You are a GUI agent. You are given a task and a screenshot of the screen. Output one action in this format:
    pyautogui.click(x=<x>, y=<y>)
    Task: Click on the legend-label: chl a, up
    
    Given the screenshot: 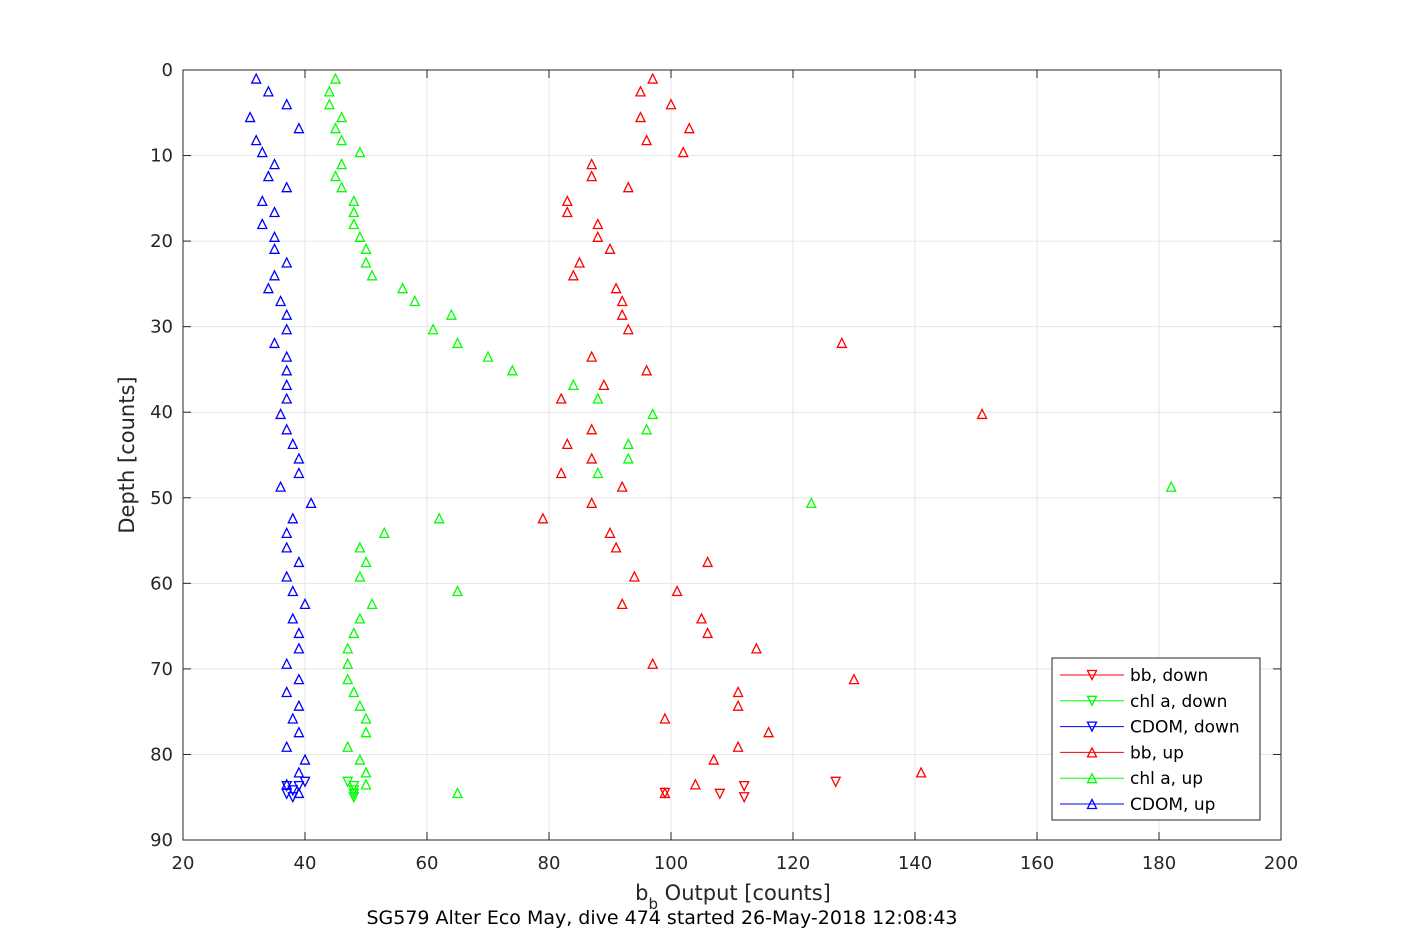 What is the action you would take?
    pyautogui.click(x=1166, y=779)
    